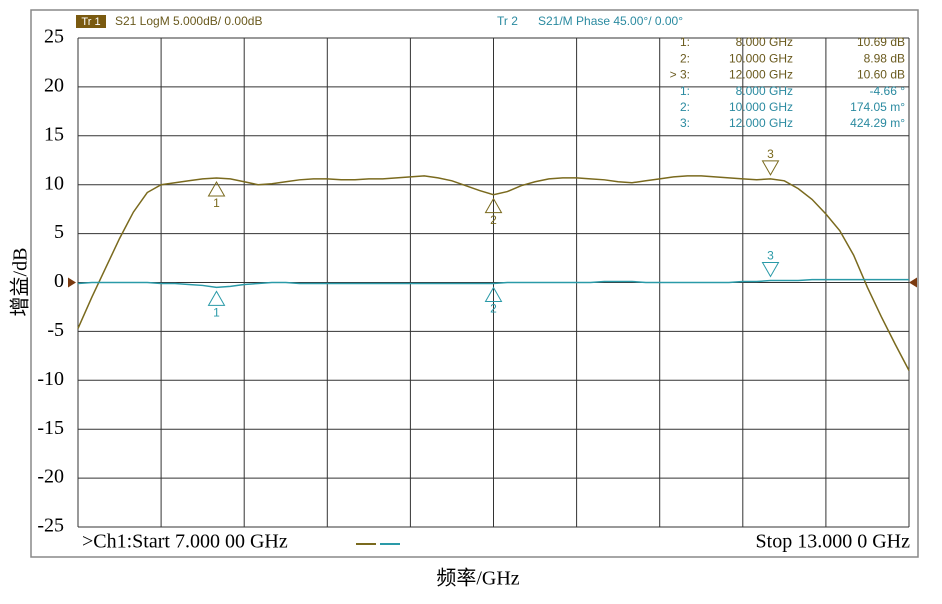 This screenshot has width=942, height=604. Describe the element at coordinates (59, 232) in the screenshot. I see `y-tick-label: 5` at that location.